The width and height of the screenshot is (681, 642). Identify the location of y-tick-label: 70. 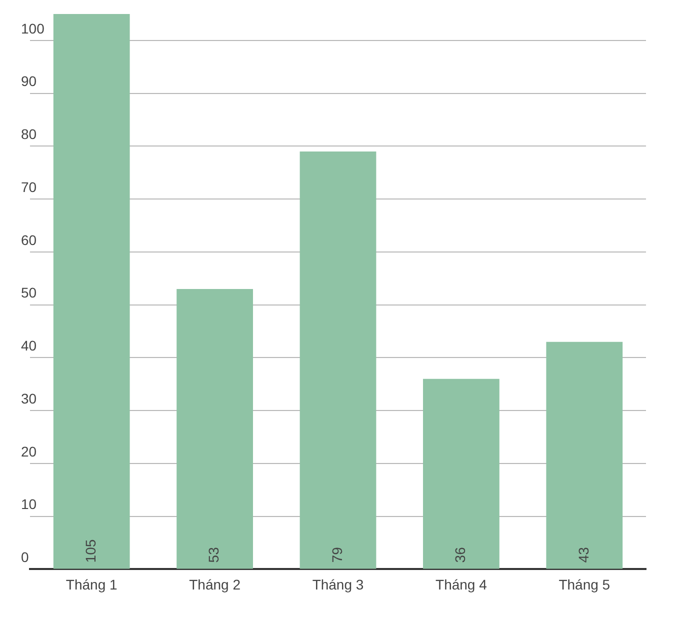
(29, 186).